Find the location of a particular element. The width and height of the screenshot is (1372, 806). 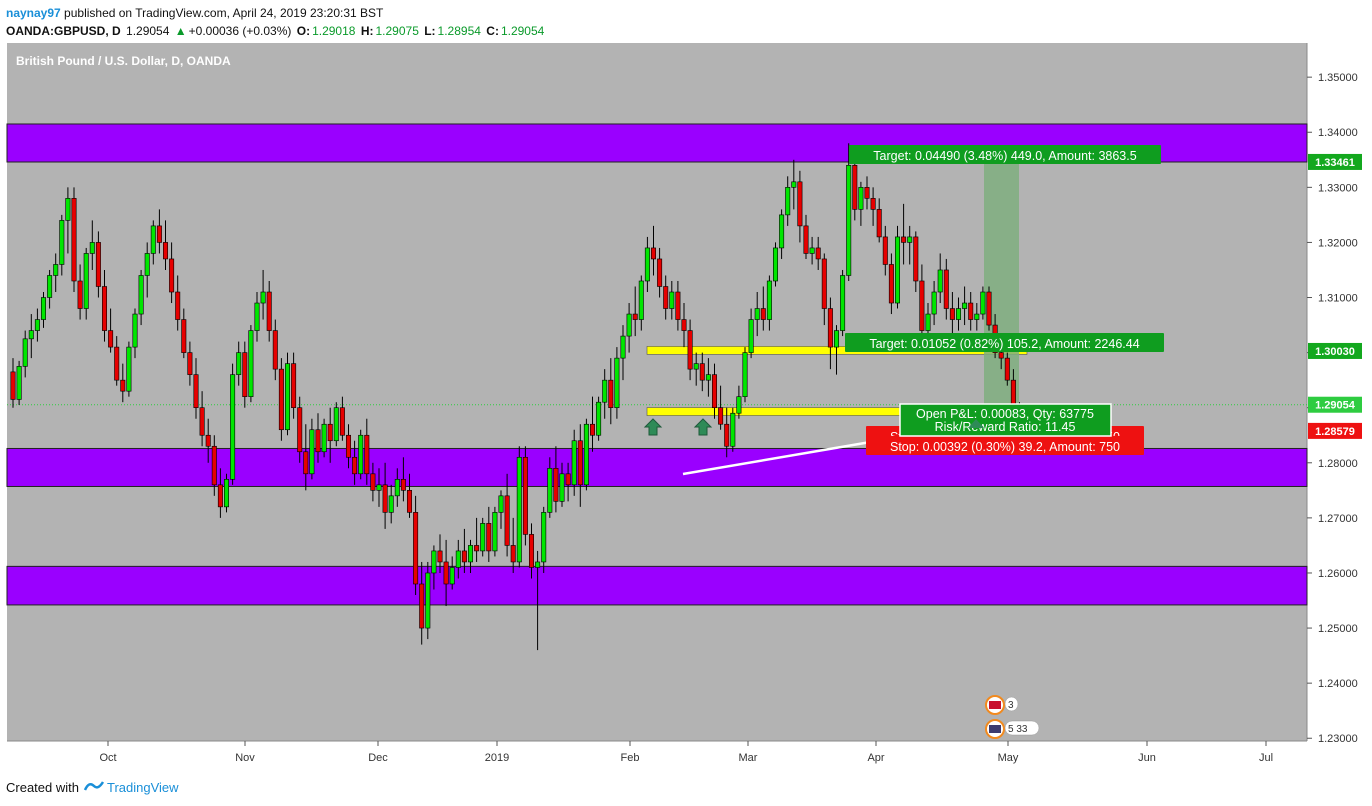

us-events-badge: 5 33 is located at coordinates (1012, 729).